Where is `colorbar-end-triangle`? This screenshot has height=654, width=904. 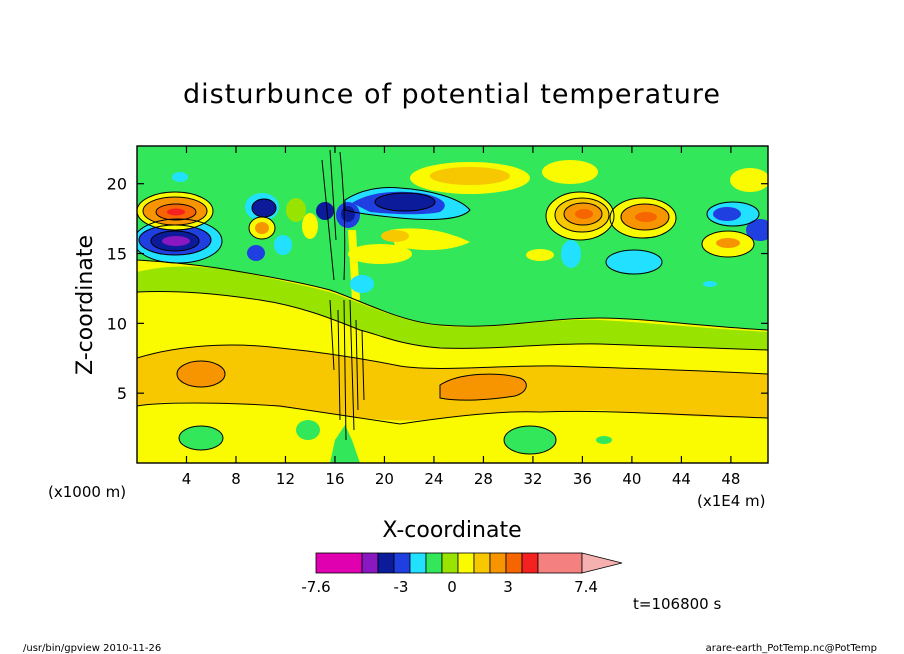
colorbar-end-triangle is located at coordinates (602, 563).